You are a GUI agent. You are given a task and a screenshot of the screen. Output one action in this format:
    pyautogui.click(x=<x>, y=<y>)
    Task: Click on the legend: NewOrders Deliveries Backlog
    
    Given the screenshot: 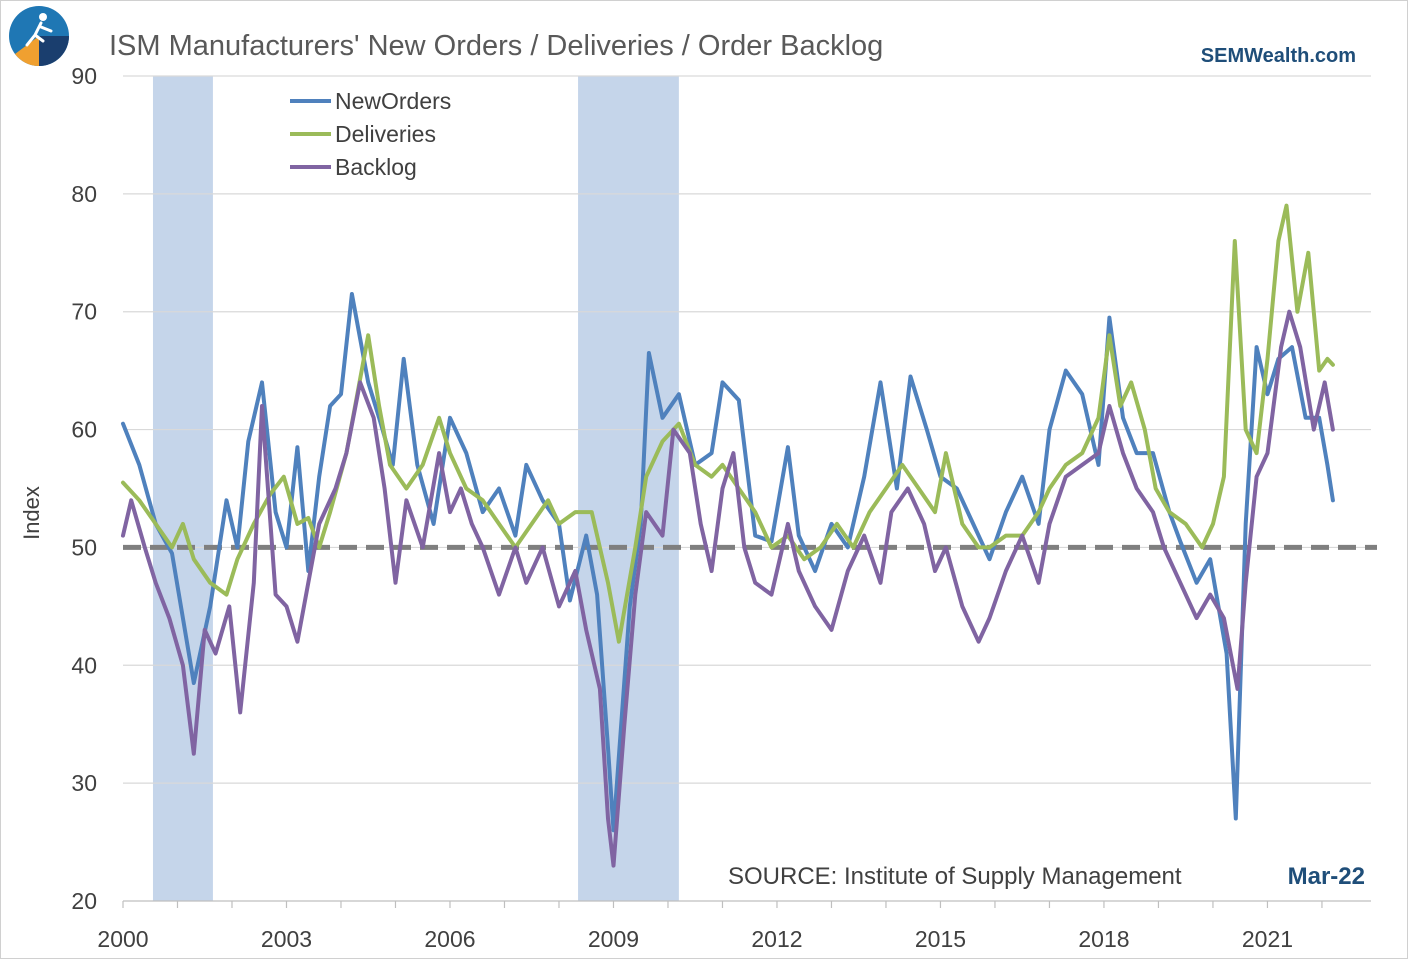 What is the action you would take?
    pyautogui.click(x=370, y=134)
    